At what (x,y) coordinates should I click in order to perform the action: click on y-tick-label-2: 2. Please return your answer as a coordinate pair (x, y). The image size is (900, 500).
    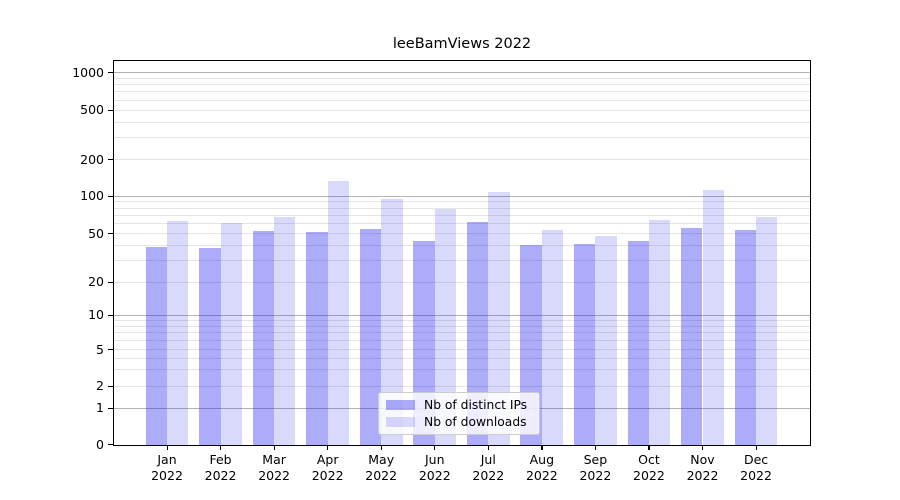
    Looking at the image, I should click on (100, 385).